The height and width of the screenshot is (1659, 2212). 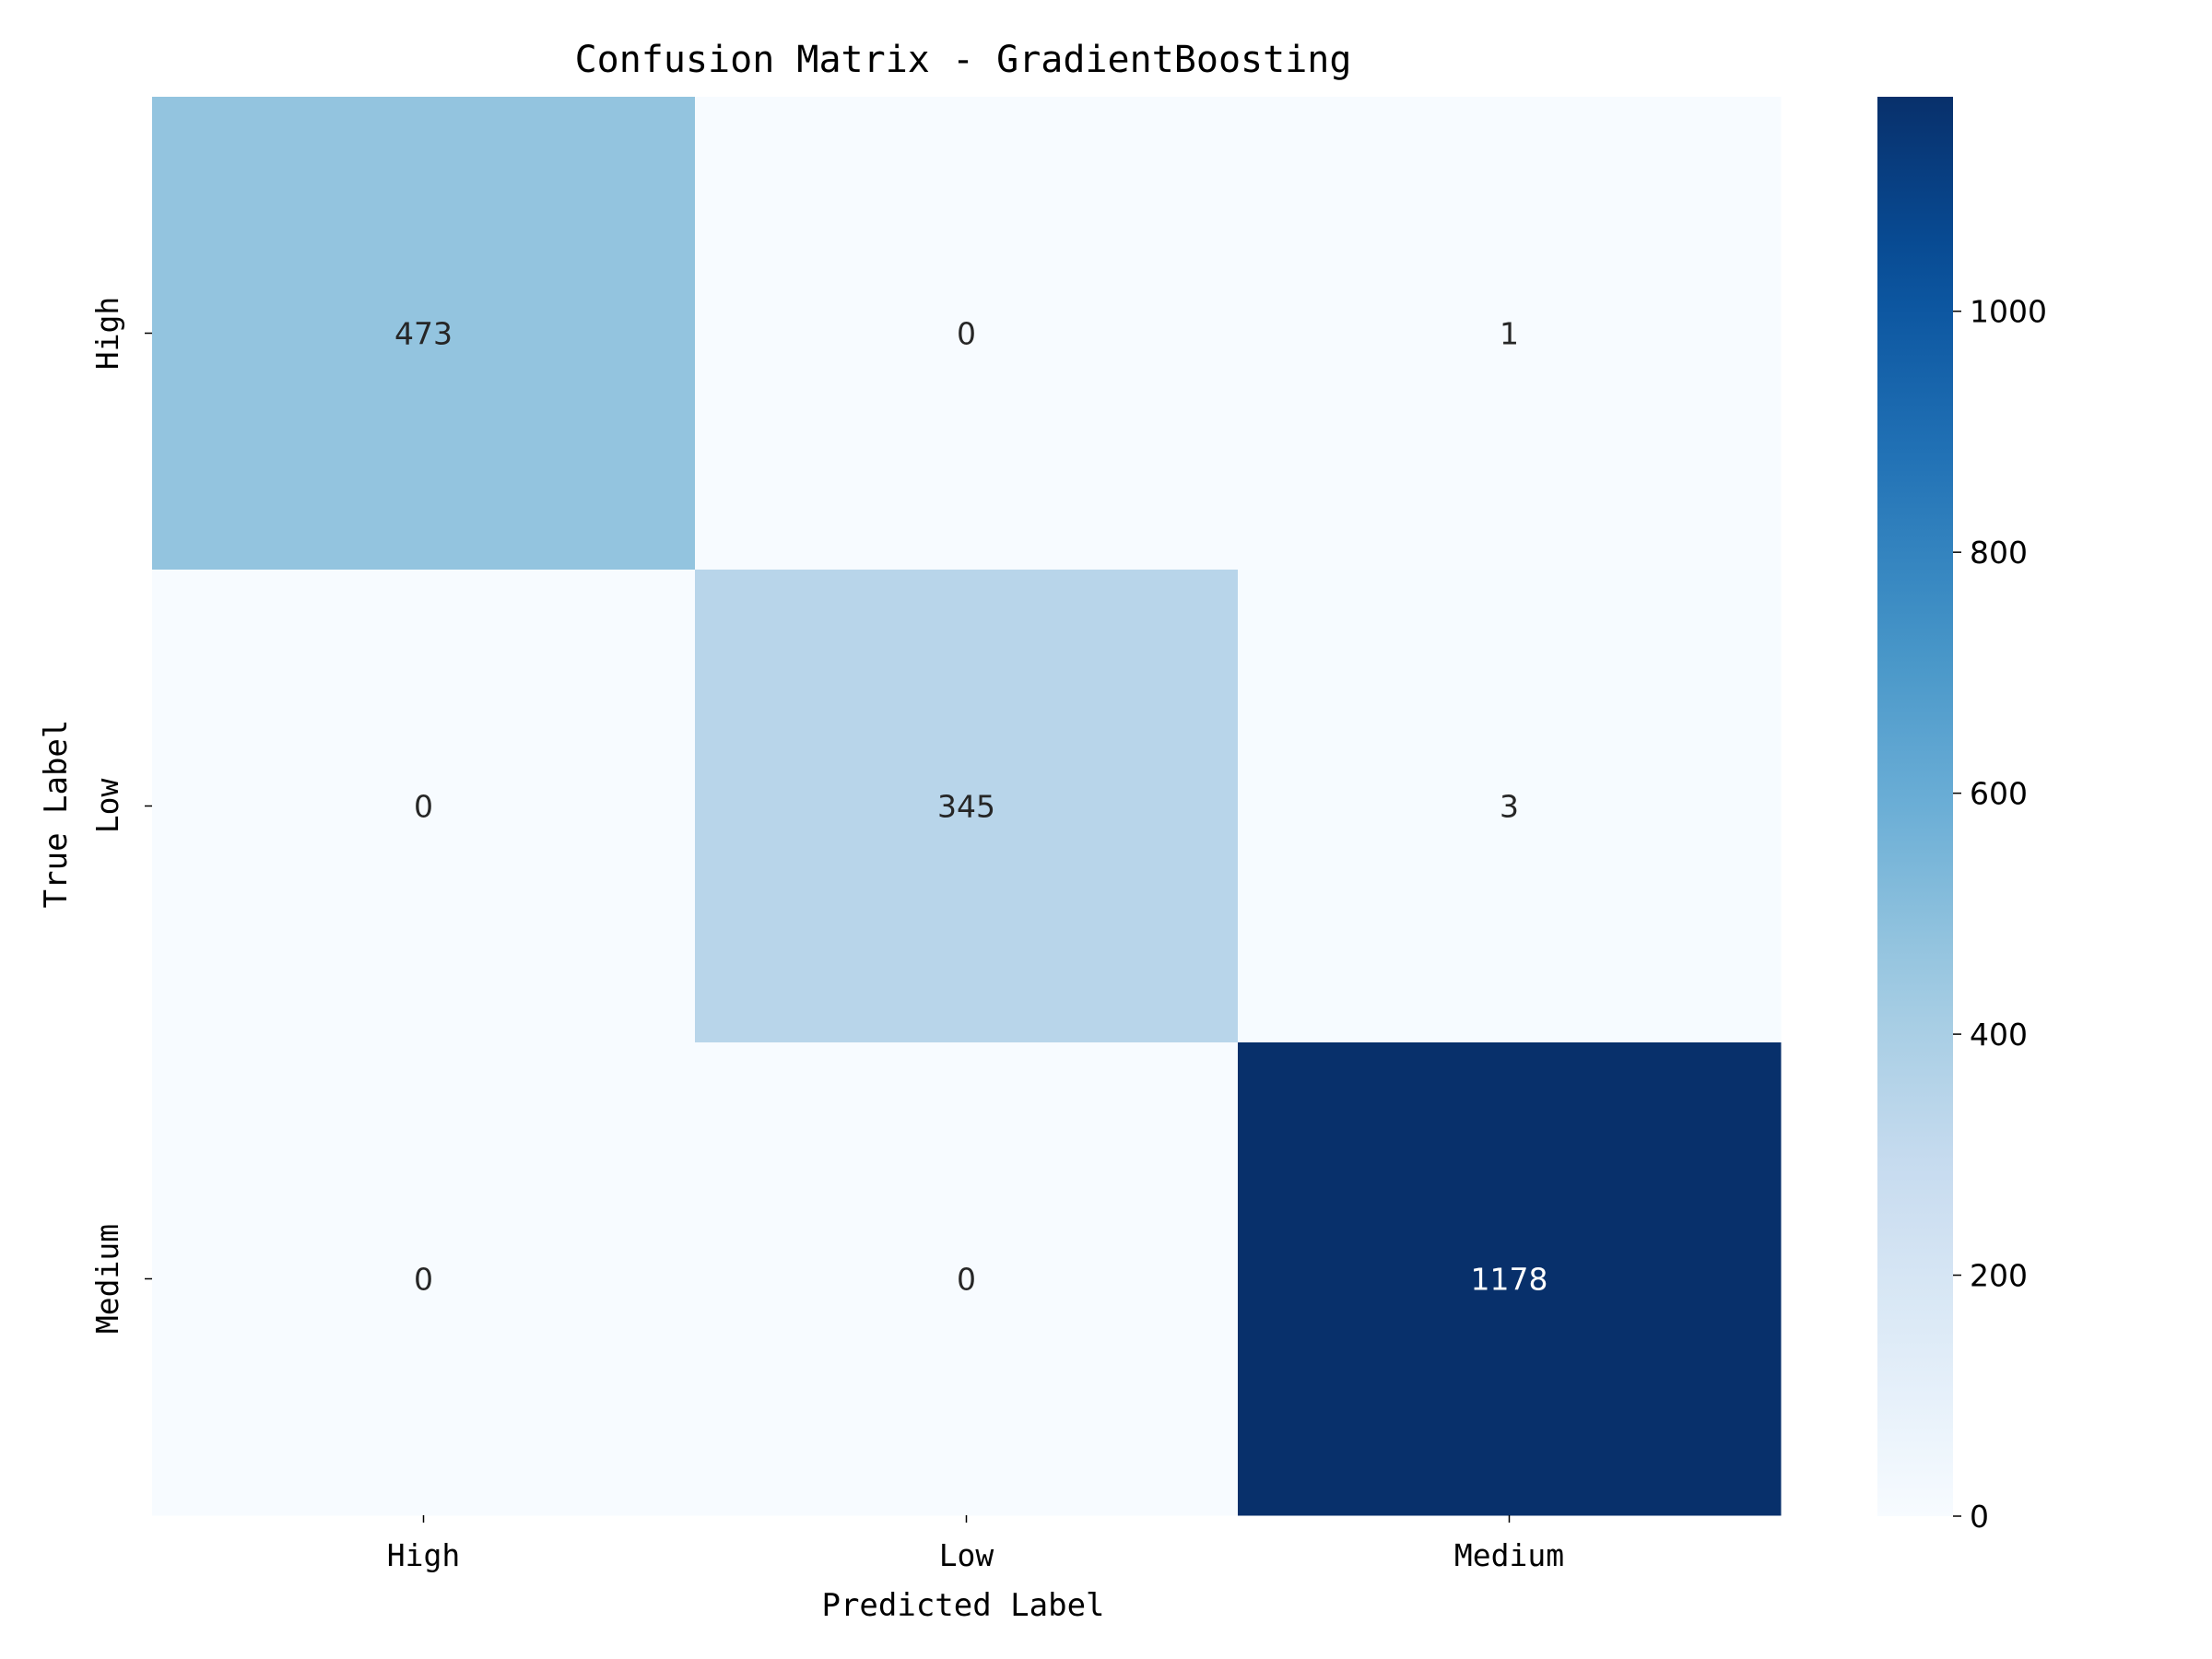 I want to click on x-axis-label: Predicted Label, so click(x=962, y=1605).